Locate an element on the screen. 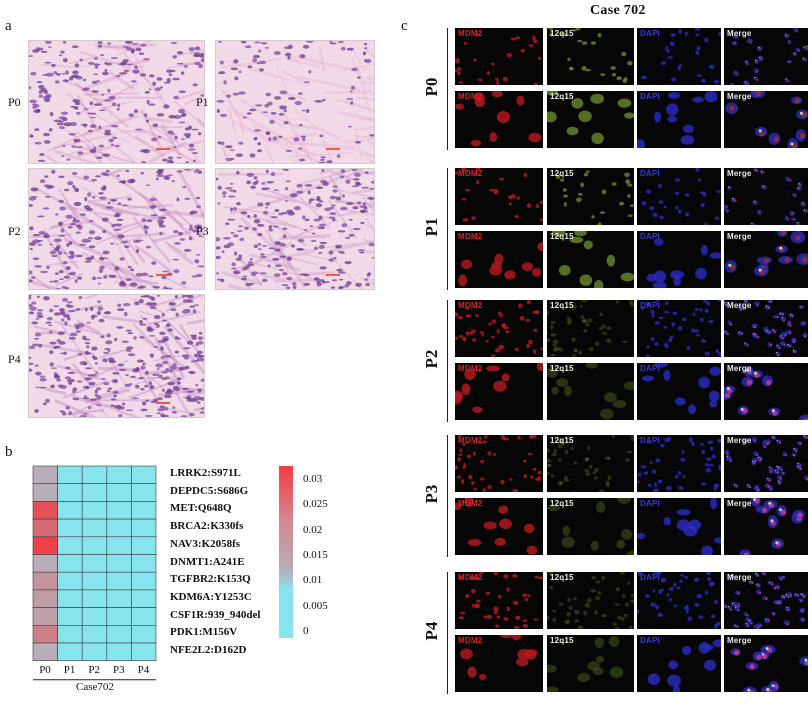 This screenshot has width=812, height=715. gene-label: DNMT1:A241E is located at coordinates (207, 561).